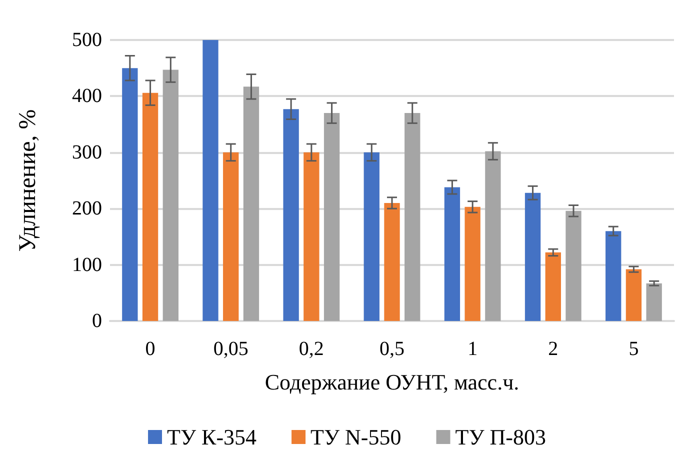  I want to click on x-tick-label: 2, so click(553, 349).